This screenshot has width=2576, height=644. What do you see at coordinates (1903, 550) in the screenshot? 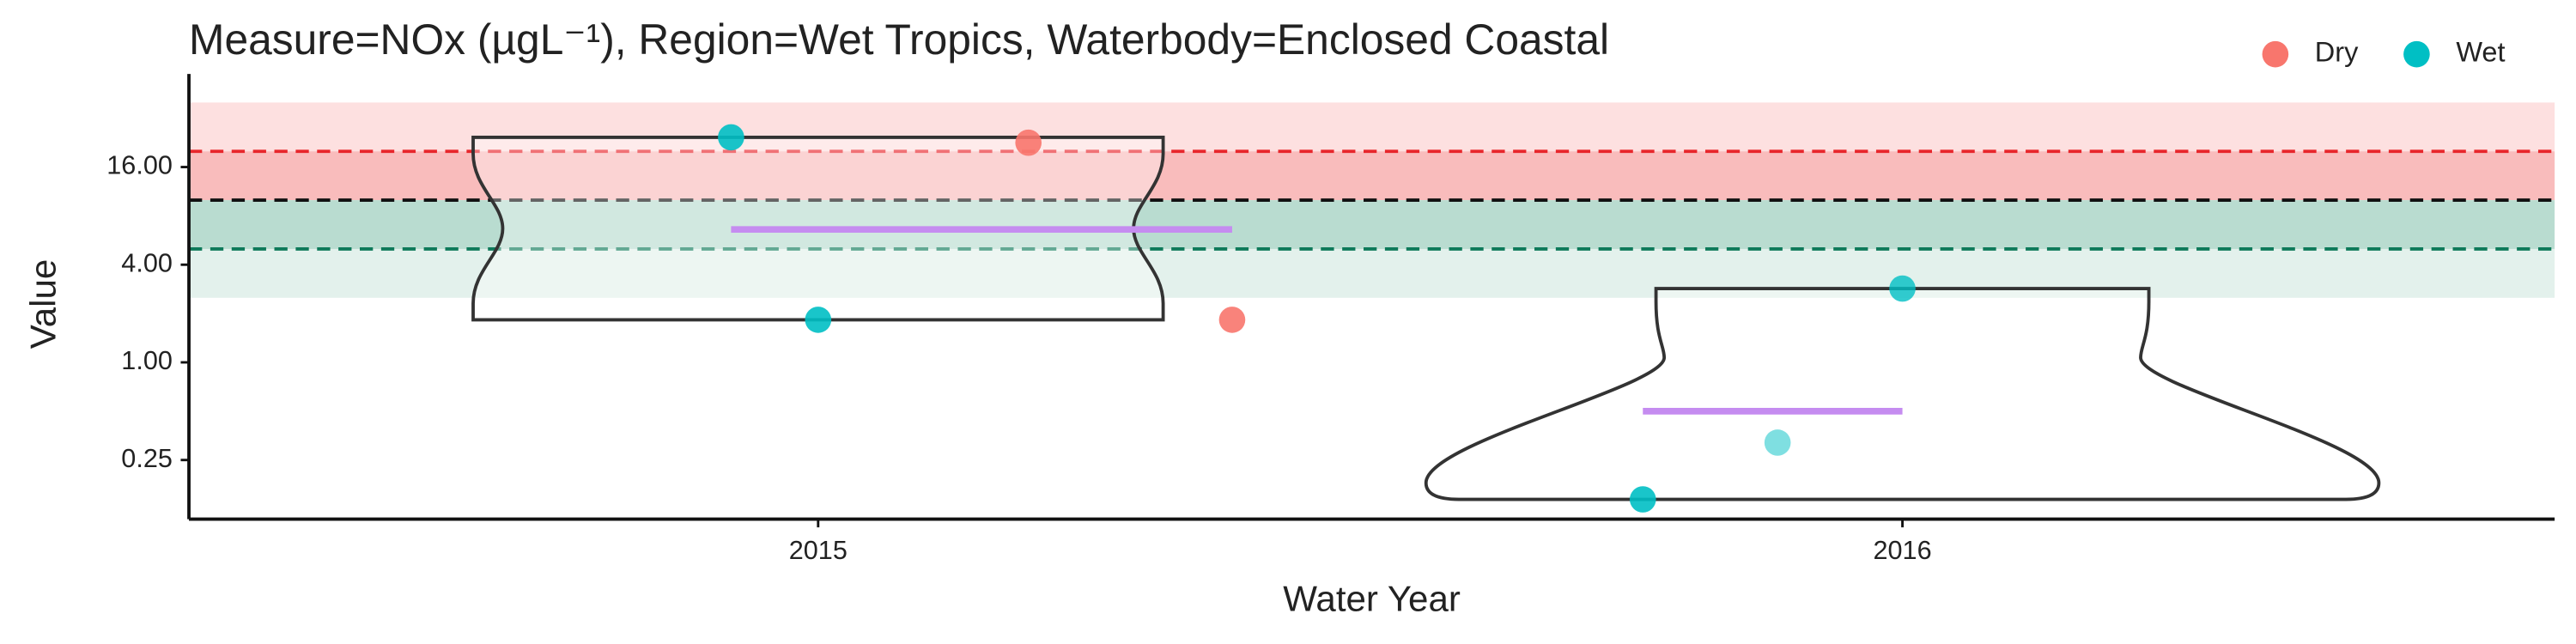
I see `x-tick-label: 2016` at bounding box center [1903, 550].